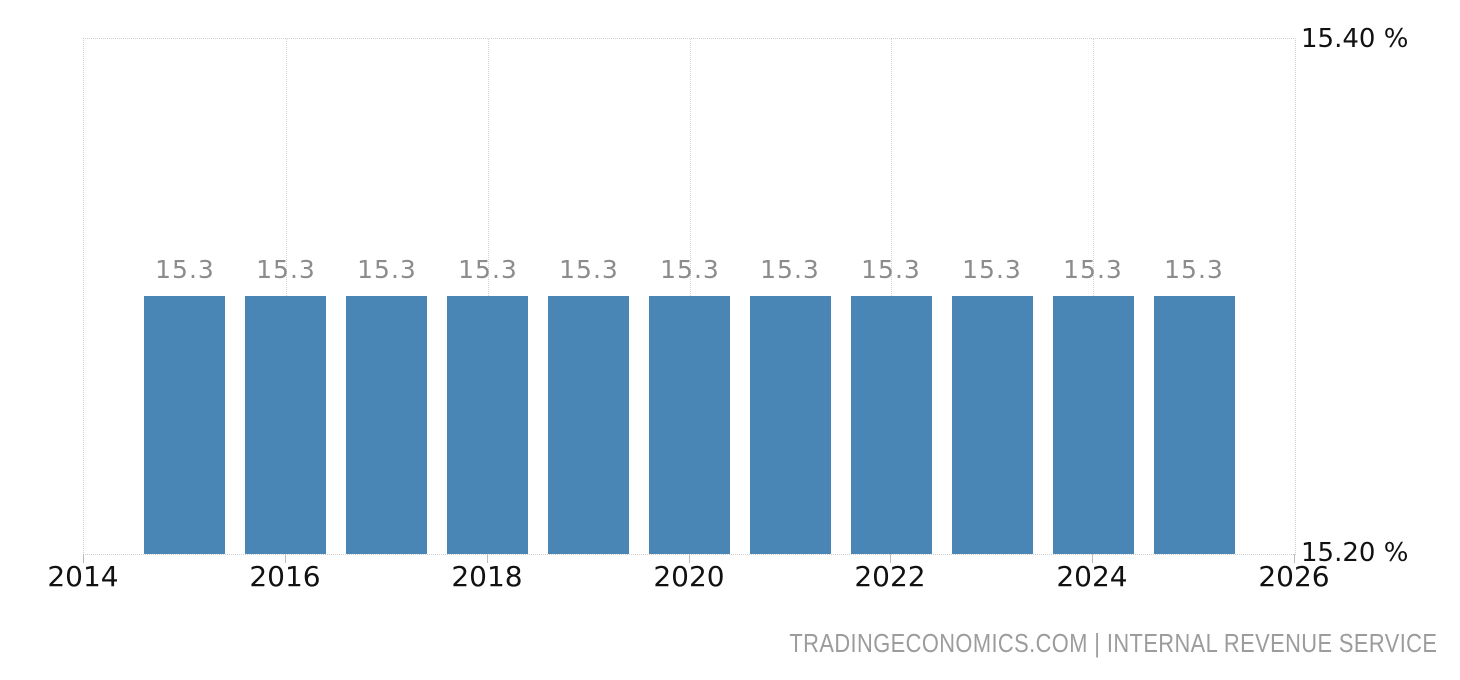 The width and height of the screenshot is (1460, 680). Describe the element at coordinates (1294, 558) in the screenshot. I see `x-axis-tick-2026` at that location.